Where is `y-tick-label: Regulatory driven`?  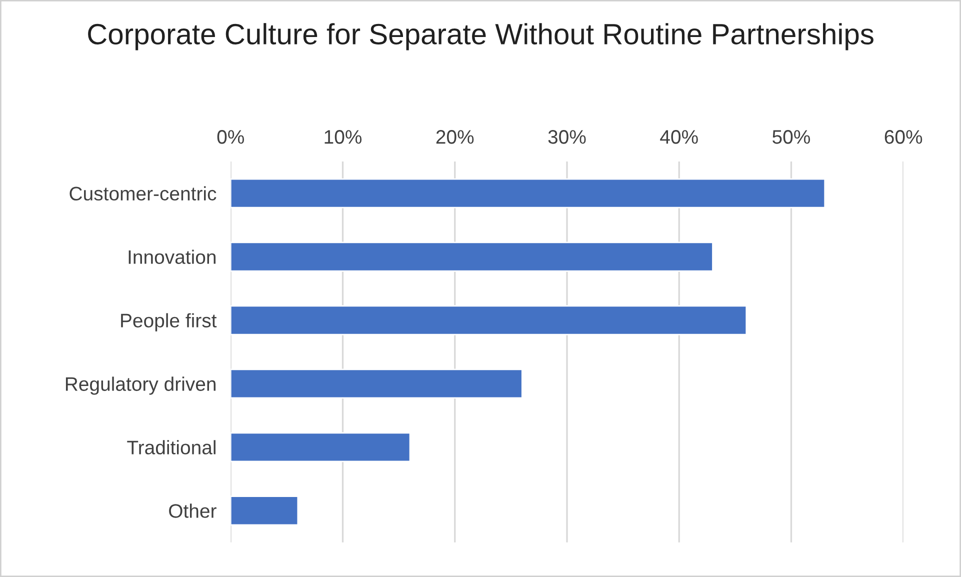
y-tick-label: Regulatory driven is located at coordinates (141, 385).